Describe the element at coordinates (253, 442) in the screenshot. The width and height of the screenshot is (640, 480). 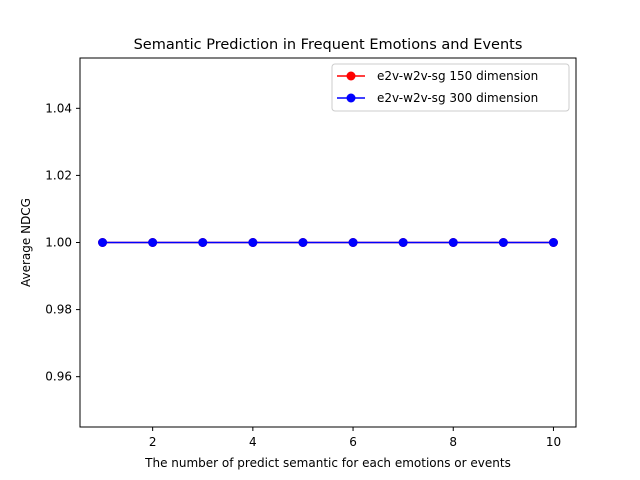
I see `x-tick-label: 4` at that location.